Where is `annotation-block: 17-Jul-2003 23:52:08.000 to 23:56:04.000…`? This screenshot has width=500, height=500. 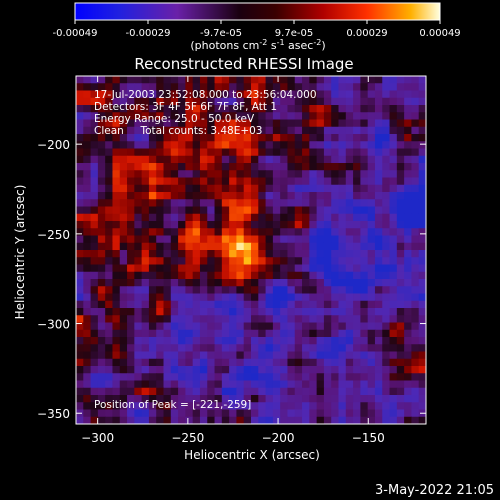 annotation-block: 17-Jul-2003 23:52:08.000 to 23:56:04.000… is located at coordinates (205, 113).